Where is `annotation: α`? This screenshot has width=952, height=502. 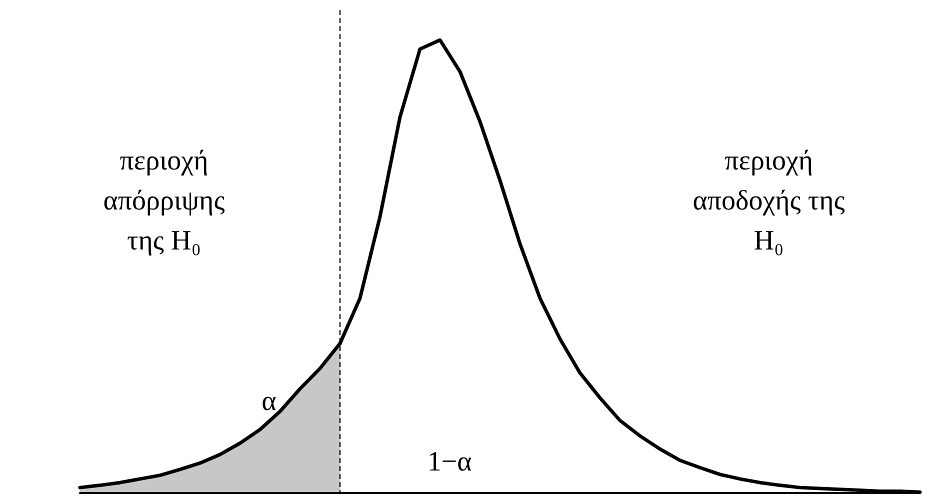
annotation: α is located at coordinates (269, 402).